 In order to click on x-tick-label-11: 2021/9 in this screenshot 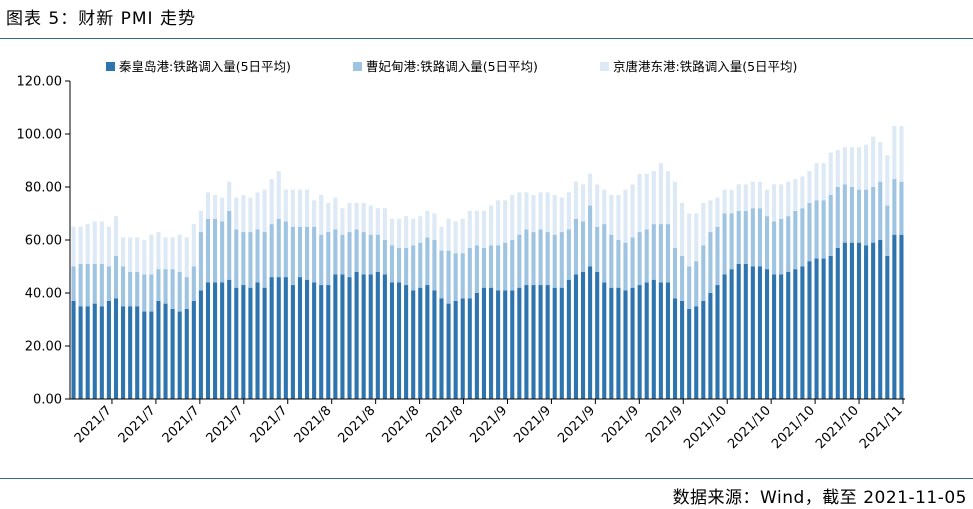, I will do `click(576, 424)`.